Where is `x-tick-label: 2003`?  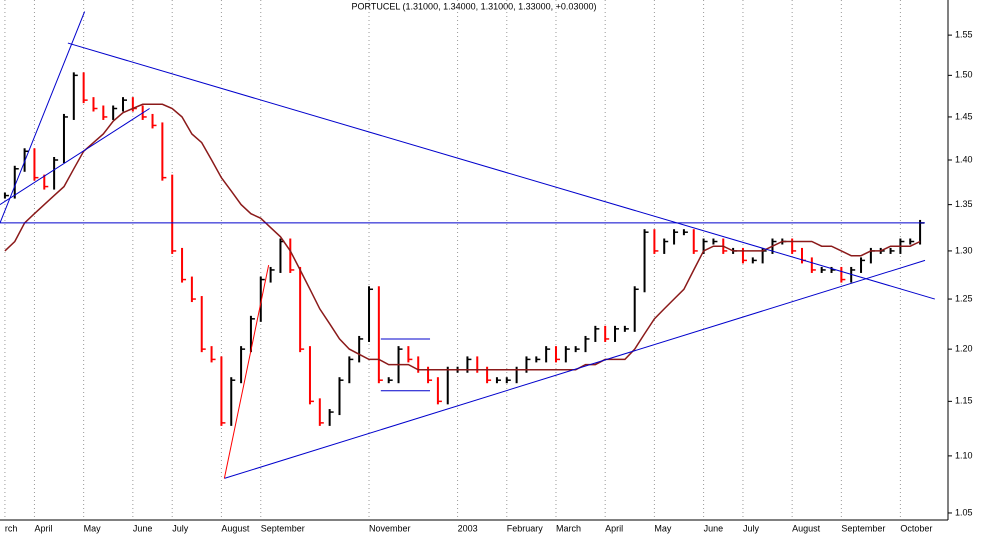 x-tick-label: 2003 is located at coordinates (468, 528).